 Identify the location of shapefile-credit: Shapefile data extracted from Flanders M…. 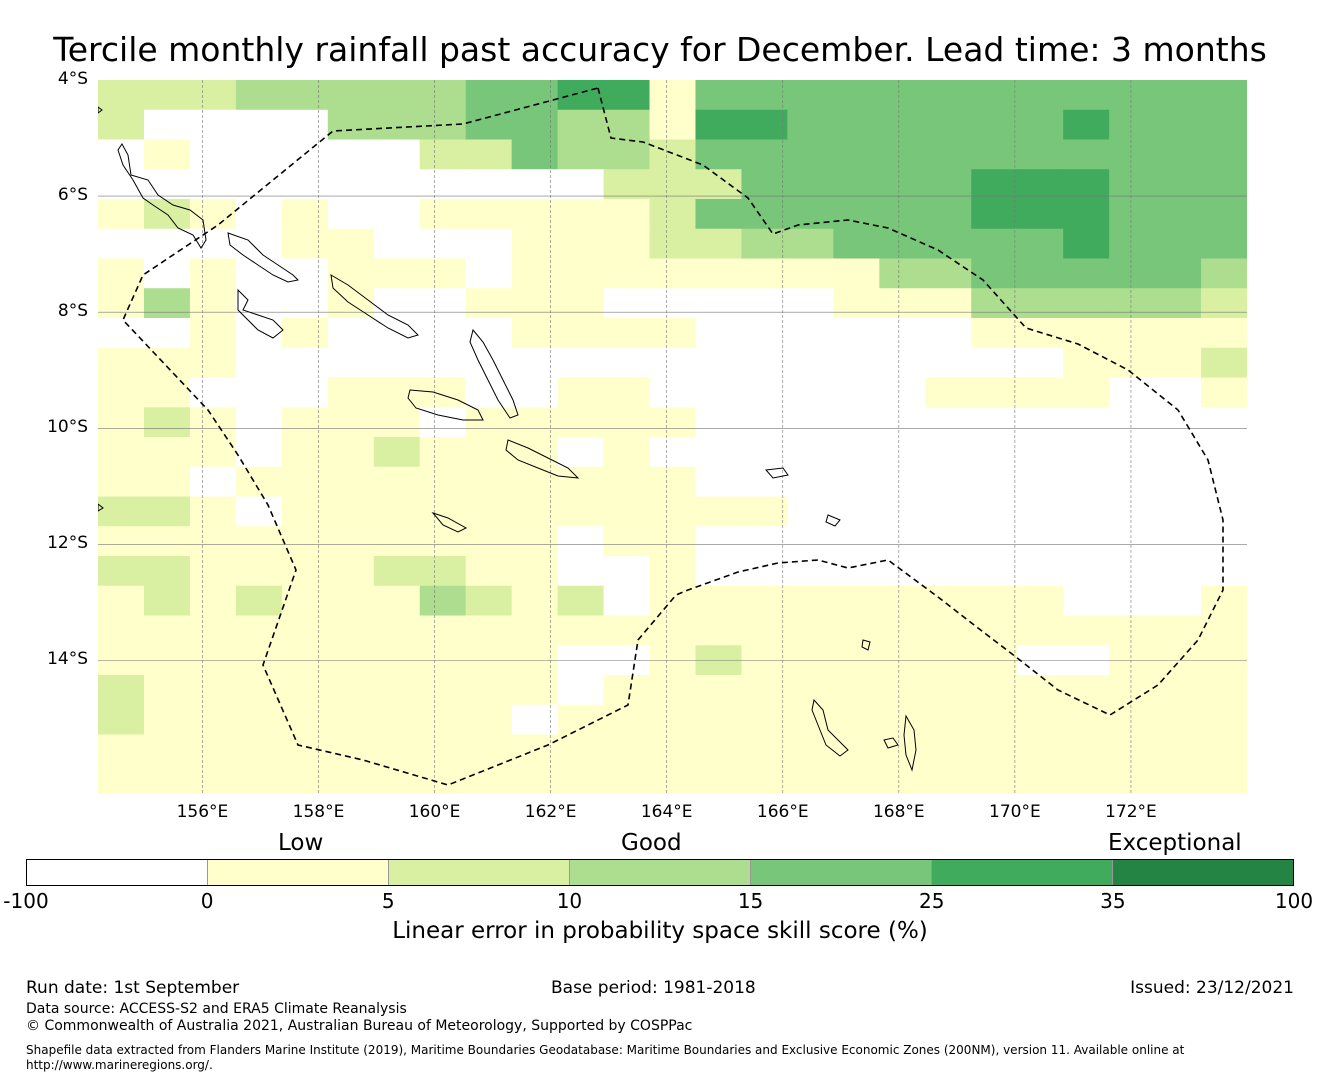
(661, 1058).